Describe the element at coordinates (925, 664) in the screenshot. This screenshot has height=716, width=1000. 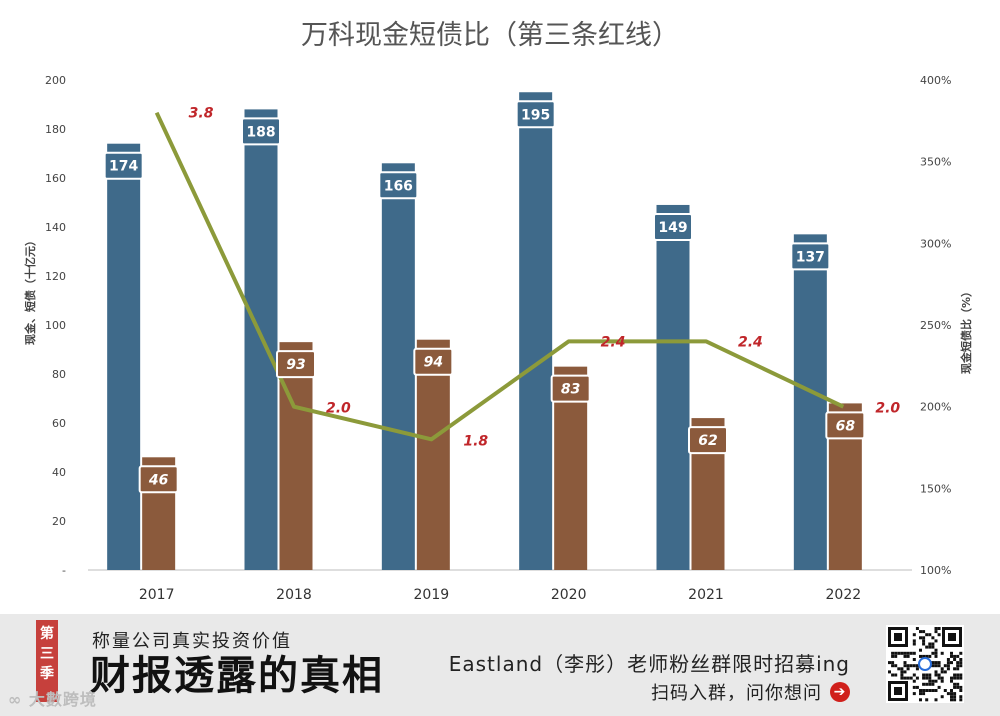
I see `qr-code-icon` at that location.